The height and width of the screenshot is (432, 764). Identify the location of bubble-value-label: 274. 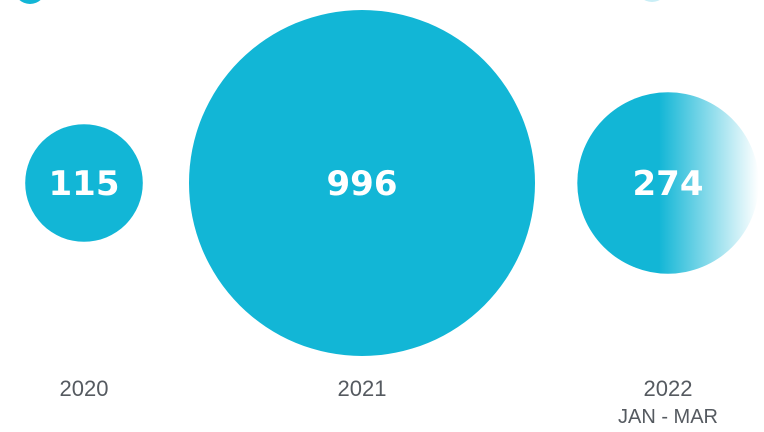
(668, 184).